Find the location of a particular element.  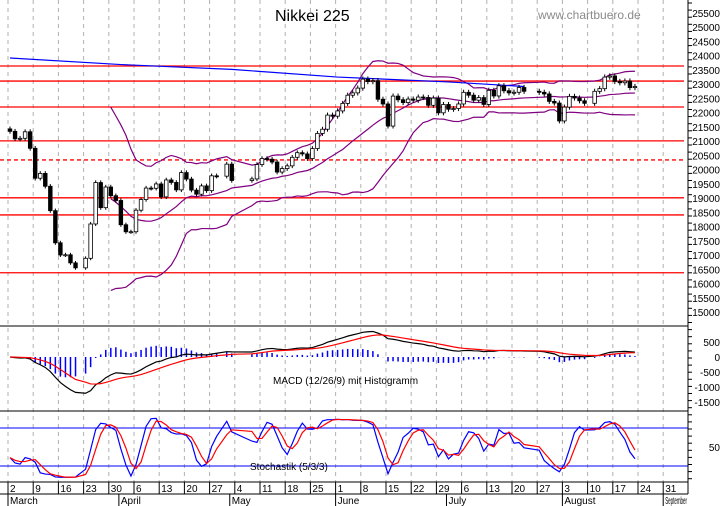

price-tick-label: 23000 is located at coordinates (706, 85).